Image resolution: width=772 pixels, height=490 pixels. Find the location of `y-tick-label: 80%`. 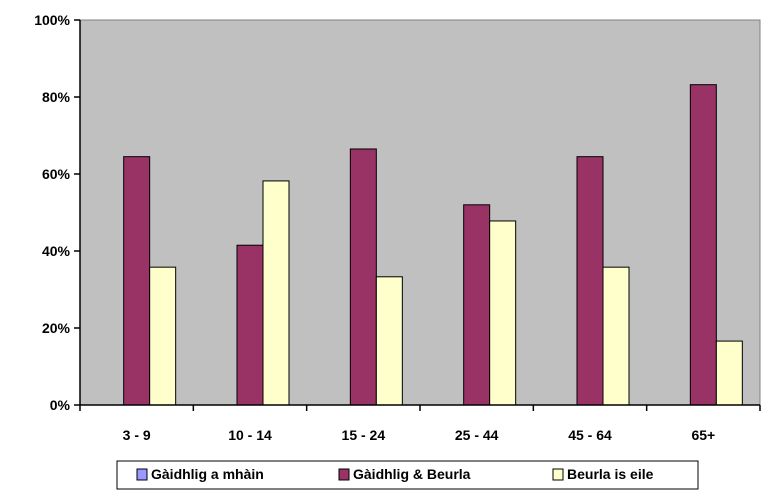

y-tick-label: 80% is located at coordinates (56, 97).